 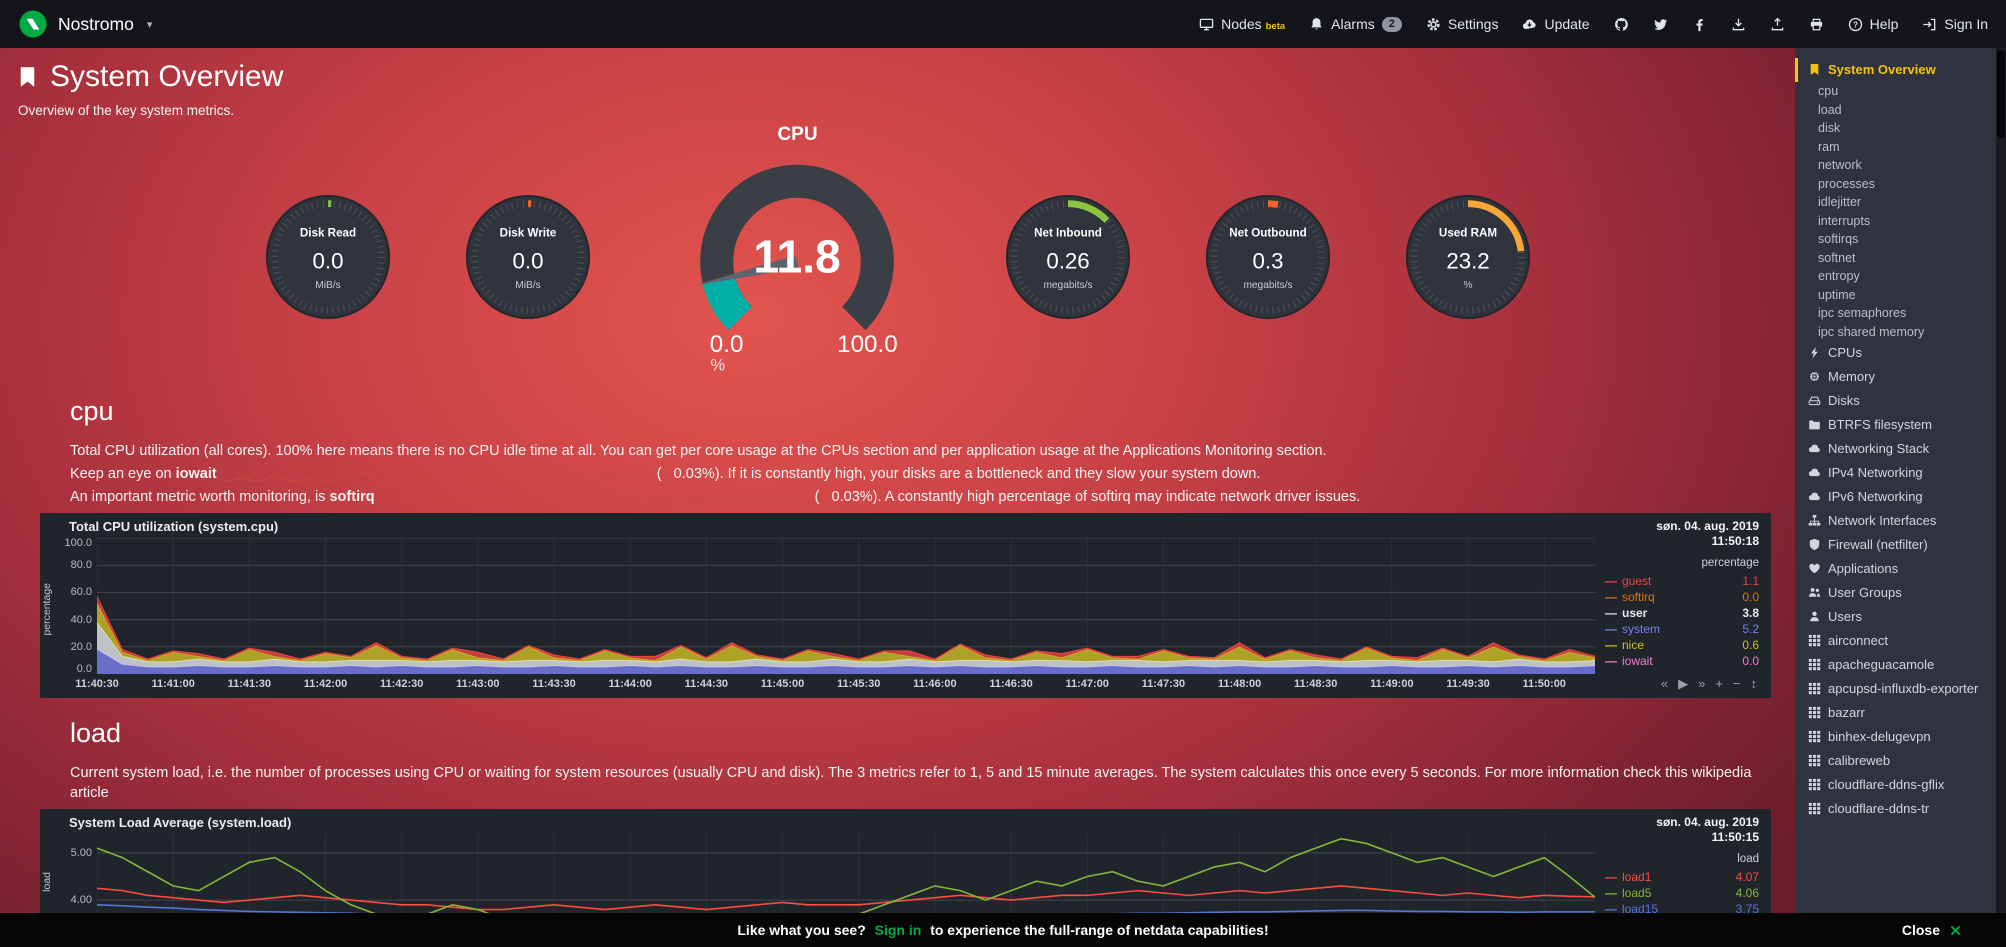 I want to click on legend-entry-load1: — load1 4.07, so click(x=1682, y=877).